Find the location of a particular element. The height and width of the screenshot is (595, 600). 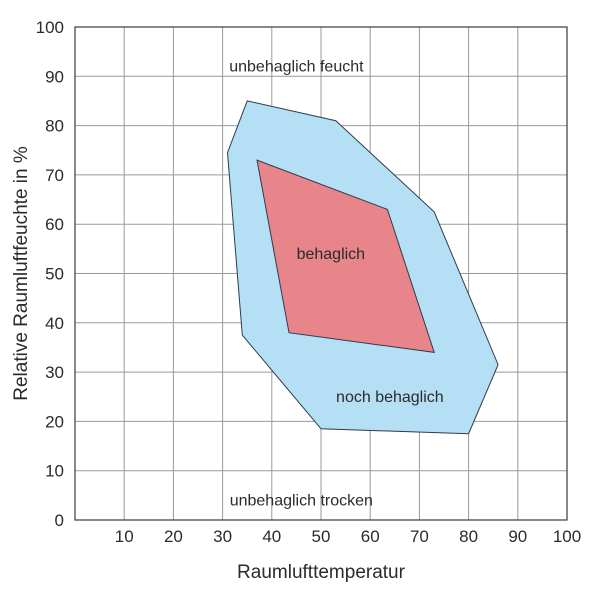

y-tick-label: 50 is located at coordinates (54, 274).